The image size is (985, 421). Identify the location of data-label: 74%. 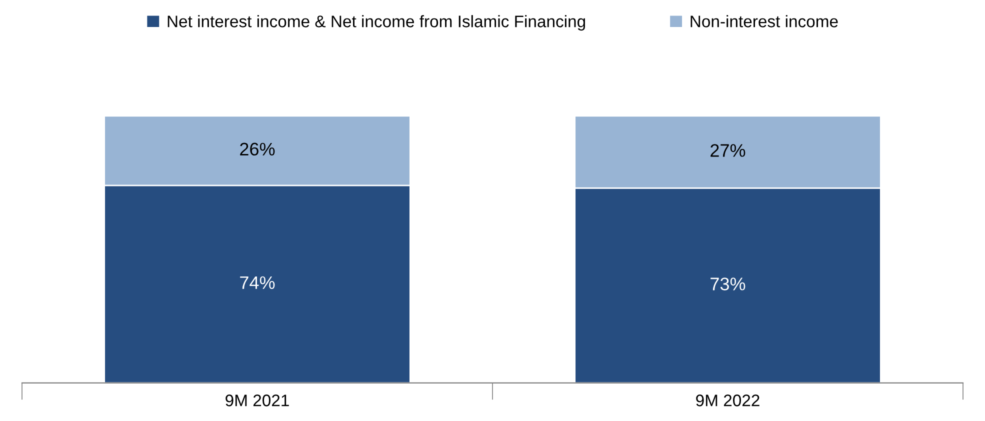
(257, 282).